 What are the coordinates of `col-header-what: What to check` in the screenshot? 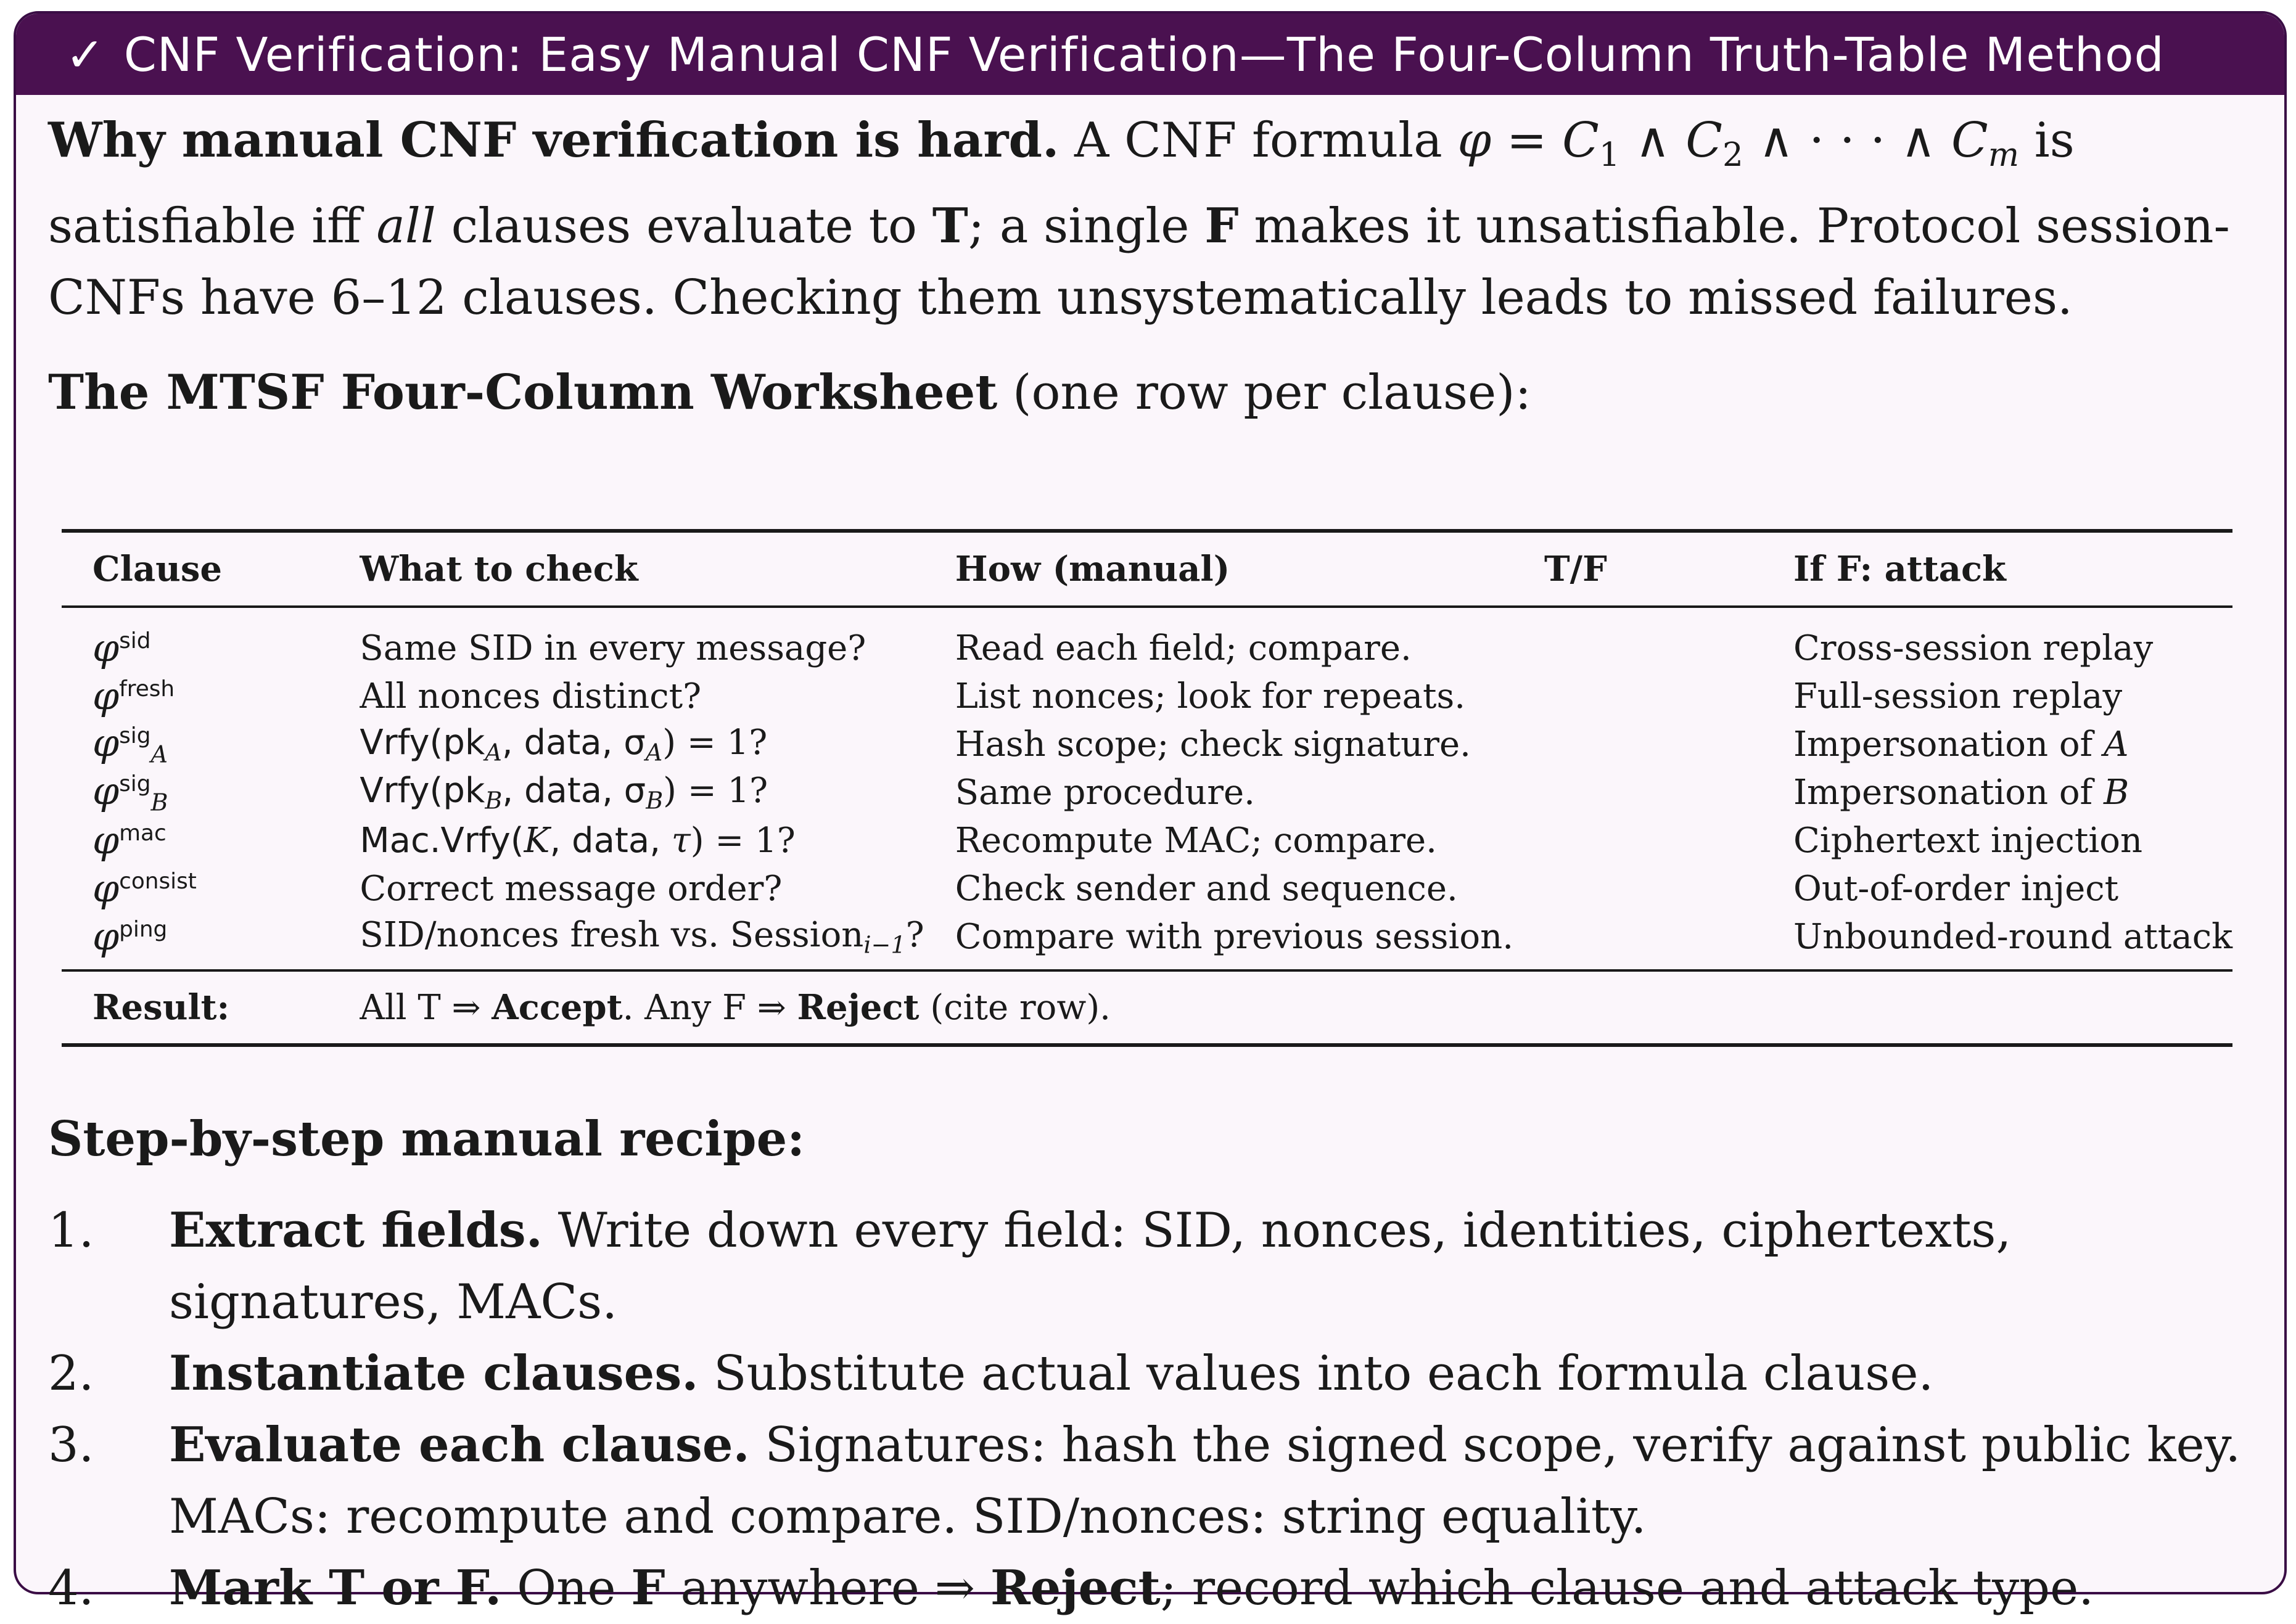 It's located at (499, 569).